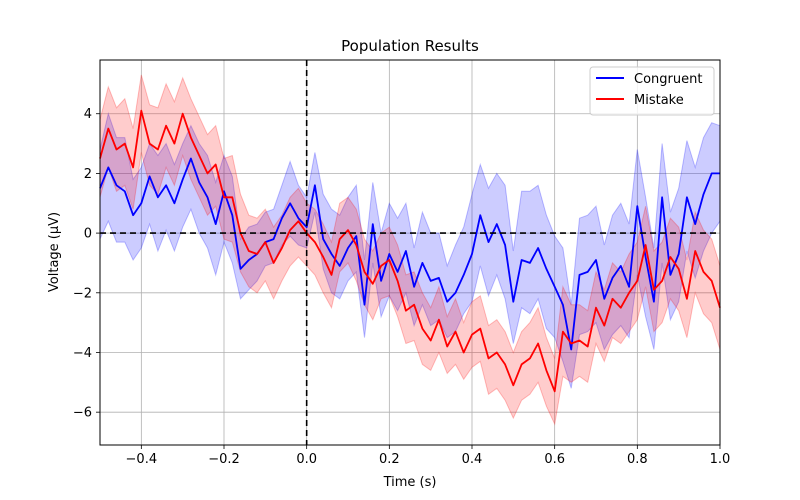  Describe the element at coordinates (88, 174) in the screenshot. I see `y-tick-label: 2` at that location.